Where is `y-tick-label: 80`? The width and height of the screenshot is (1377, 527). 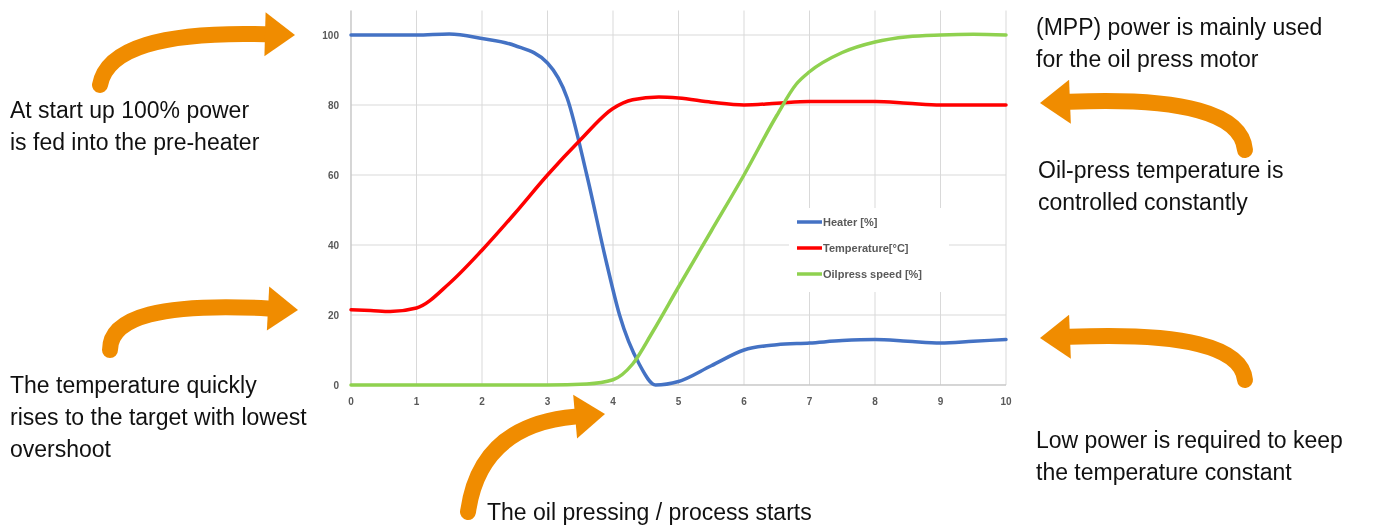 y-tick-label: 80 is located at coordinates (333, 105).